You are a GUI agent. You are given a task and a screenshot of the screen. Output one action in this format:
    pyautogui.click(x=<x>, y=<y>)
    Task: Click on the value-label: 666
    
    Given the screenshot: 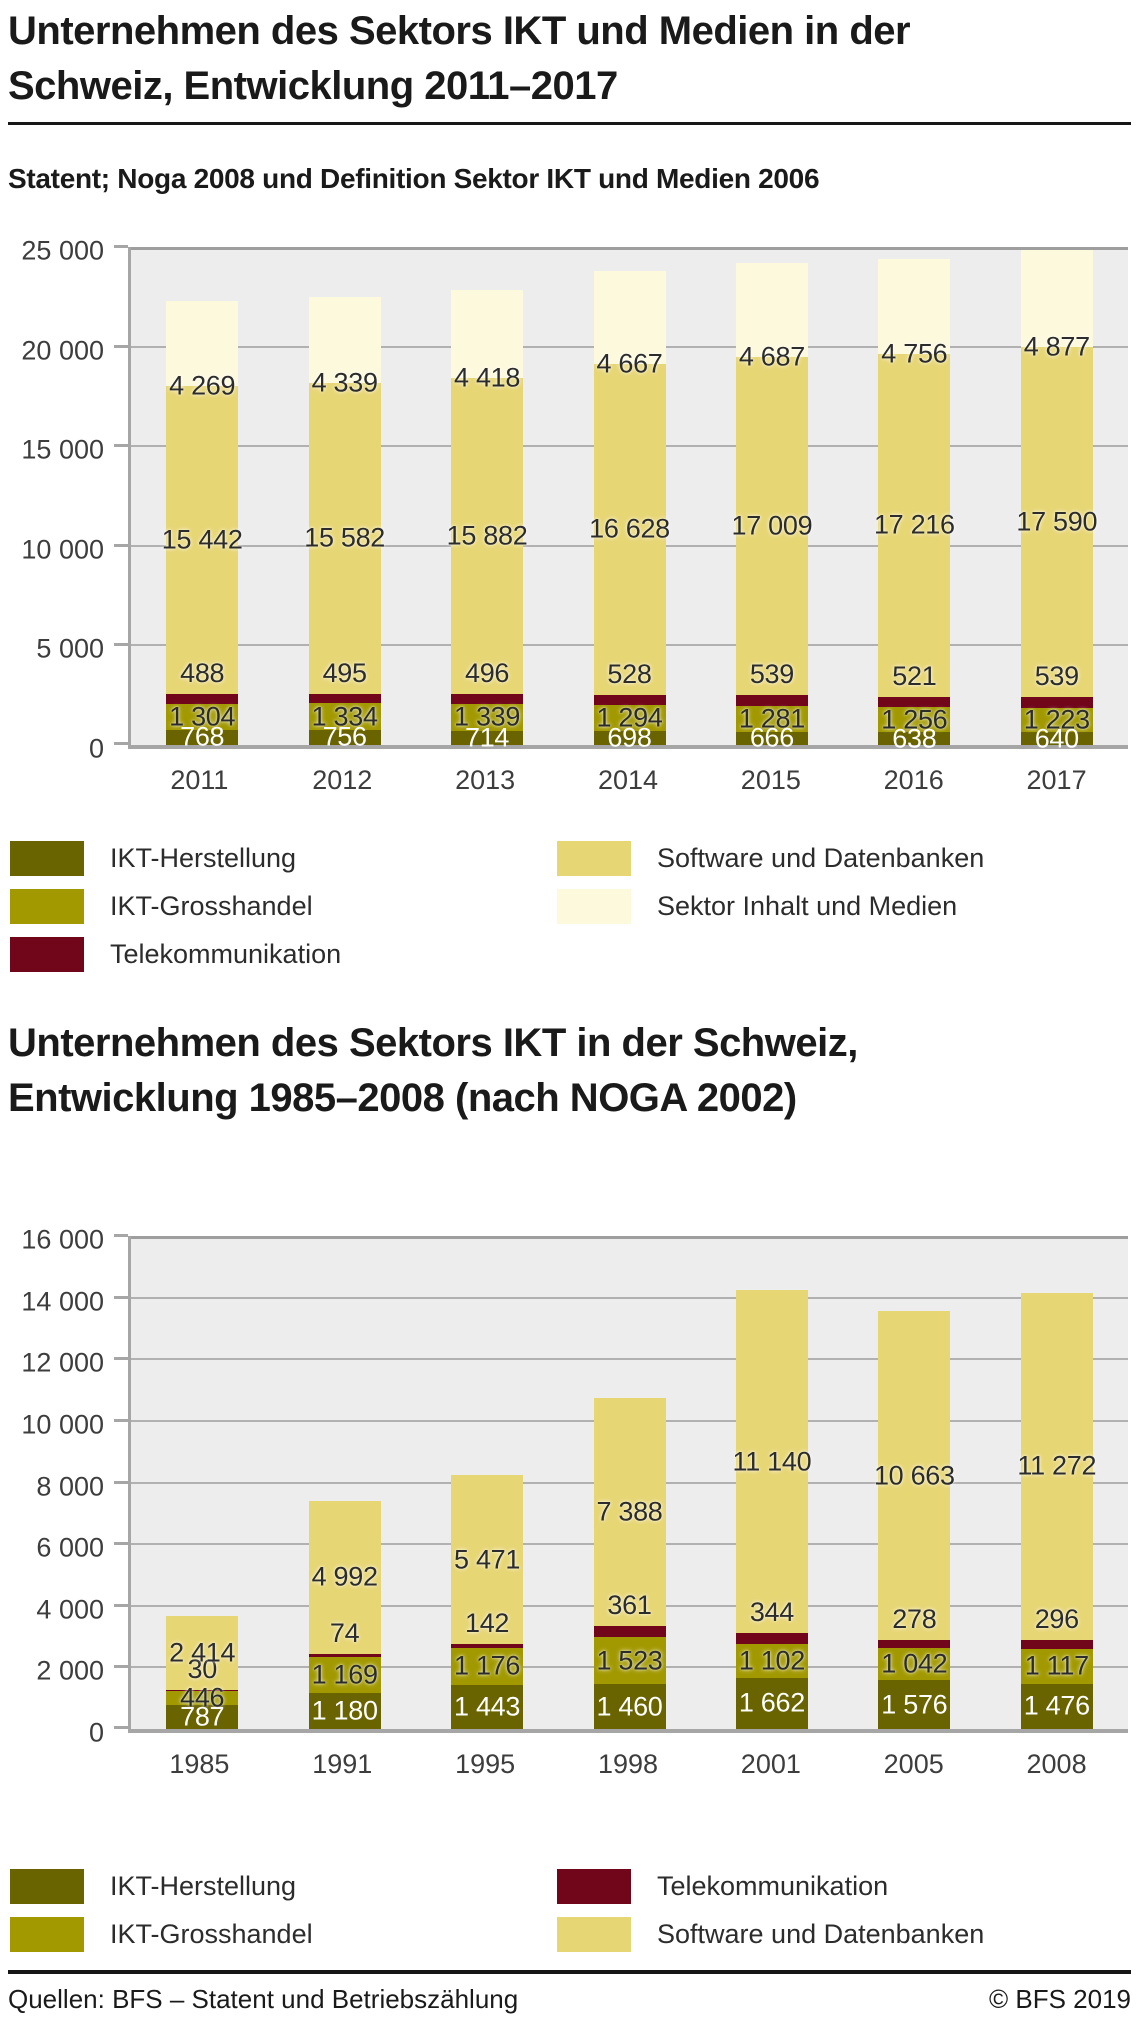 What is the action you would take?
    pyautogui.click(x=771, y=737)
    